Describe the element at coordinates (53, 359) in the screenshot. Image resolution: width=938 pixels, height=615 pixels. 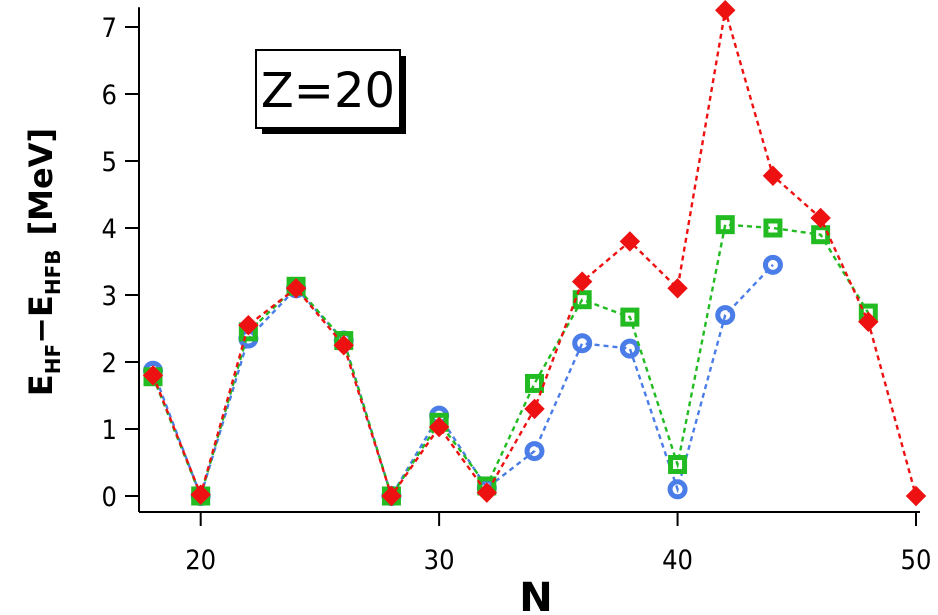
I see `y-axis-label-sub1: HF` at that location.